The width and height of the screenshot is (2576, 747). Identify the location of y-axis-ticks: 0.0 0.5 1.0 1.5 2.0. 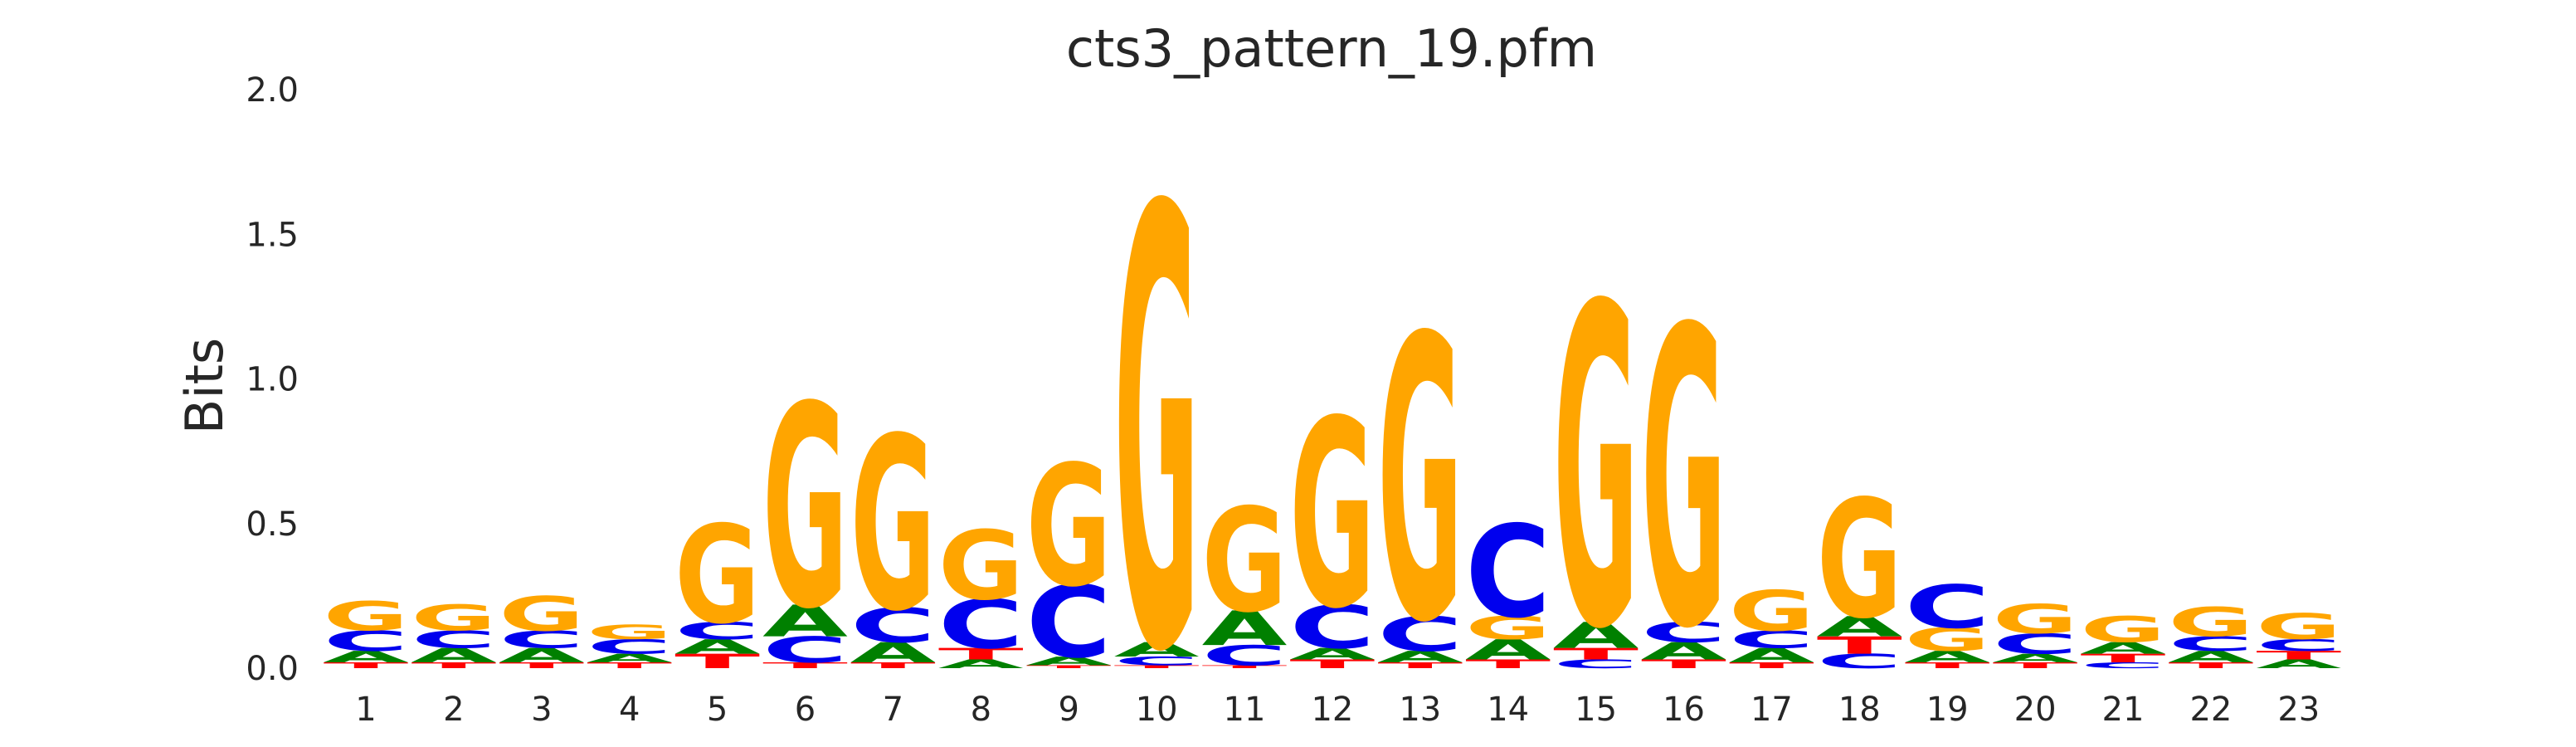
(272, 379).